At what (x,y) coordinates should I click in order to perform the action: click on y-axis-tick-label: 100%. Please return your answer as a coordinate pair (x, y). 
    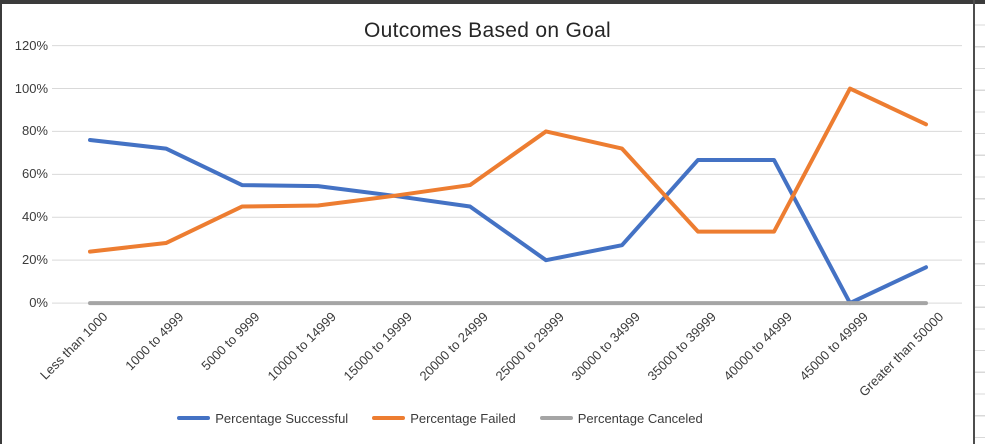
    Looking at the image, I should click on (31, 88).